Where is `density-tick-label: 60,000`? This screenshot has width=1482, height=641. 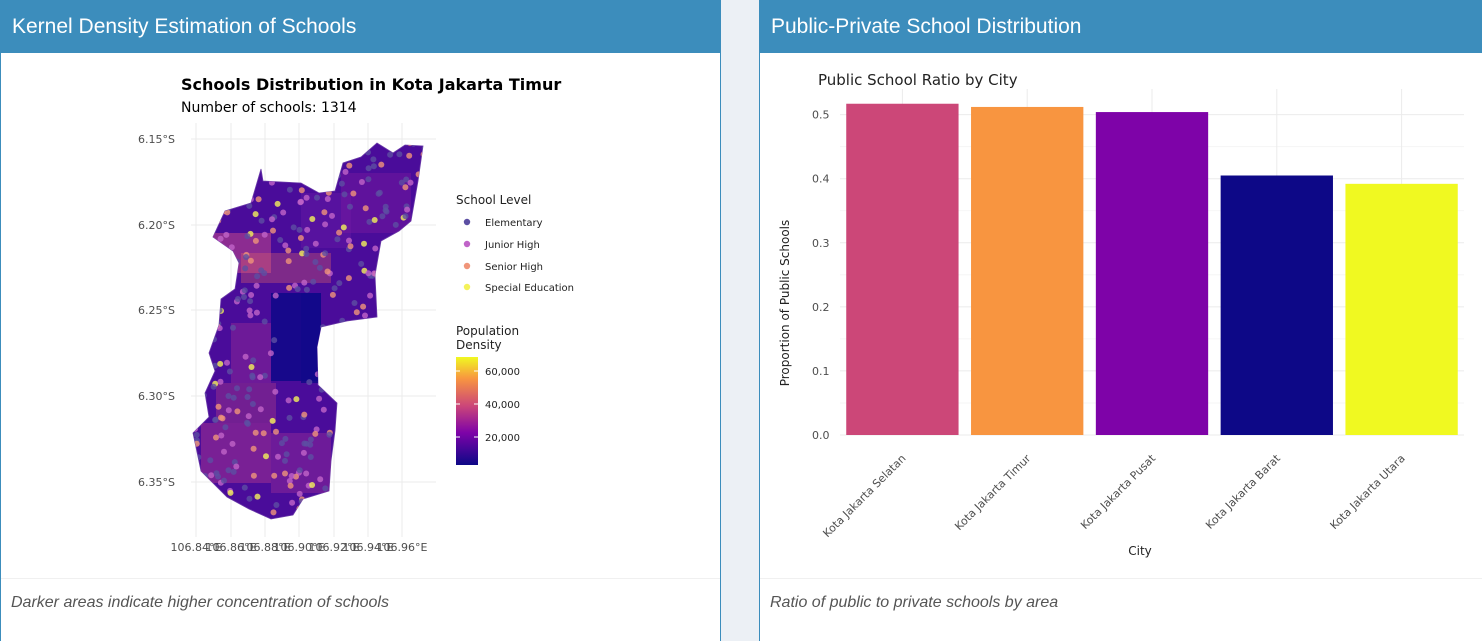
density-tick-label: 60,000 is located at coordinates (502, 372).